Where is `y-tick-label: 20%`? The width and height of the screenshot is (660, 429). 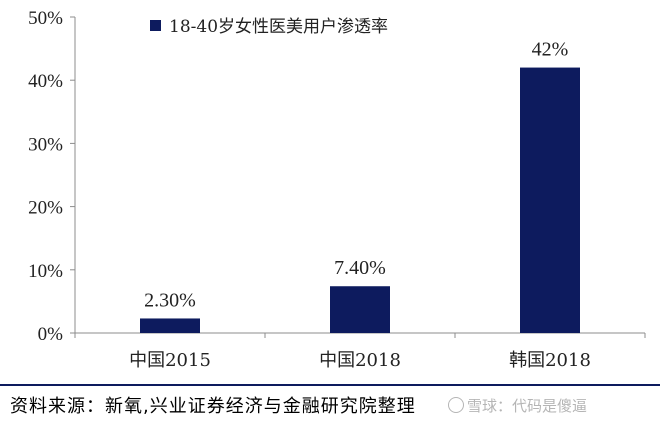 y-tick-label: 20% is located at coordinates (45, 208).